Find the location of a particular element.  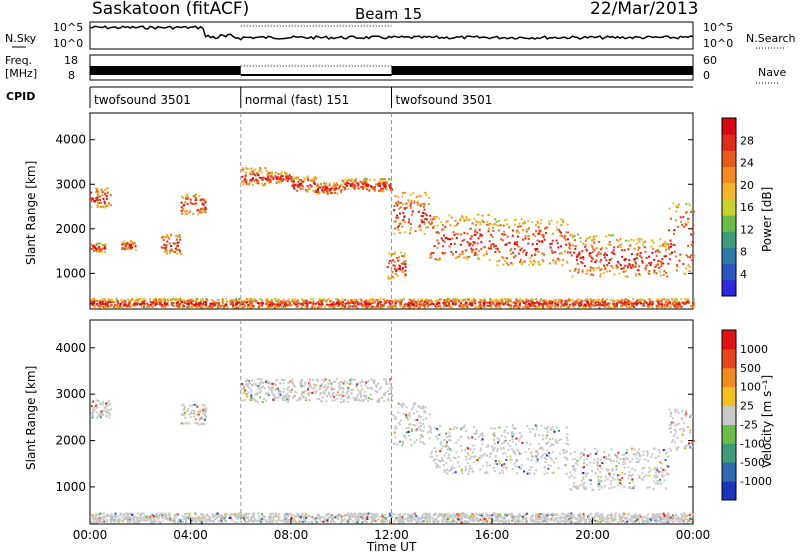

nsky-tick-top: 10^5 is located at coordinates (68, 27).